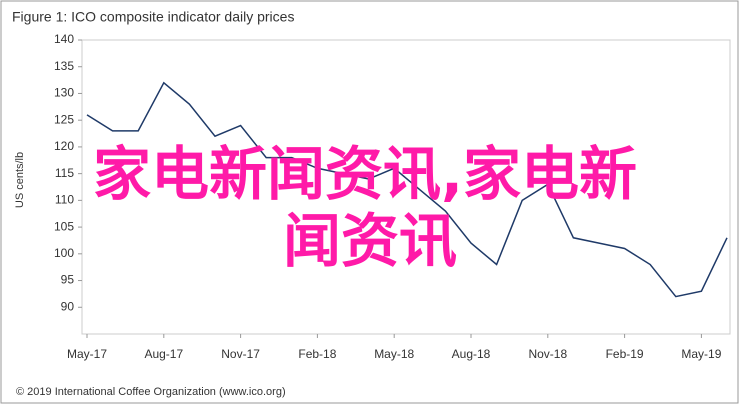 The width and height of the screenshot is (739, 404). Describe the element at coordinates (625, 354) in the screenshot. I see `x-tick-label: Feb-19` at that location.